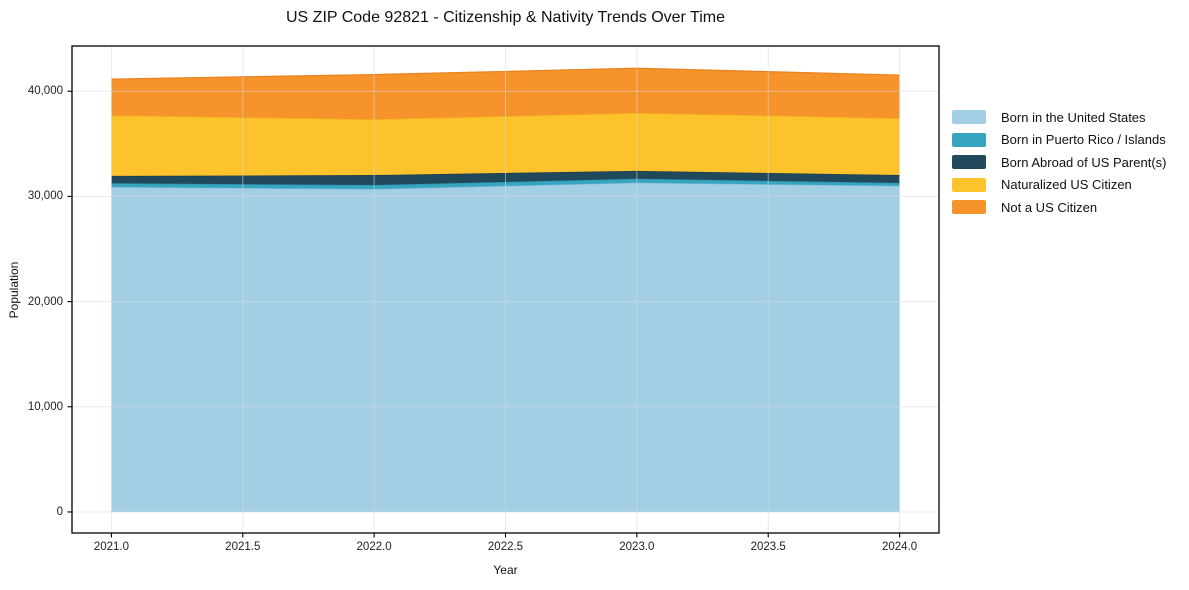 The image size is (1189, 590). I want to click on x-tick-label: 2022.5, so click(505, 547).